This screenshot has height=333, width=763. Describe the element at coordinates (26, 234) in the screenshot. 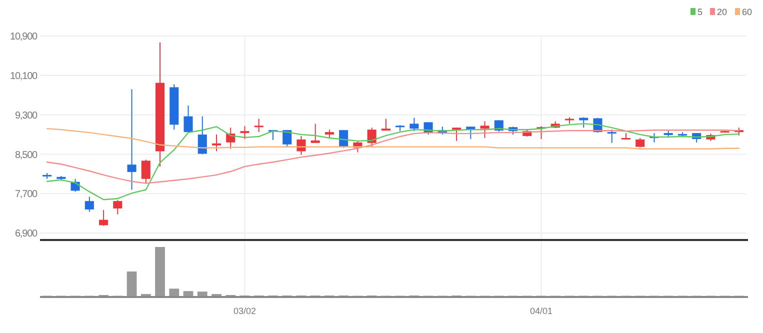

I see `y-tick-label: 6,900` at that location.